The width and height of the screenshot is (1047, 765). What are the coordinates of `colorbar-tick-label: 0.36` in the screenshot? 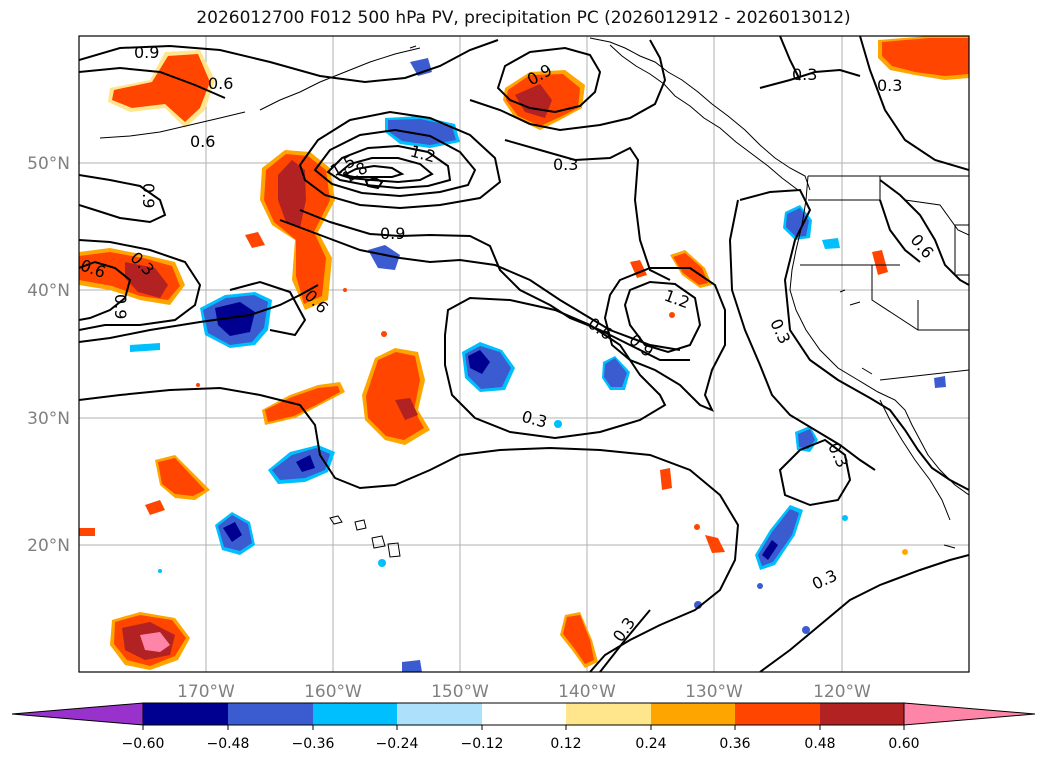 It's located at (734, 744).